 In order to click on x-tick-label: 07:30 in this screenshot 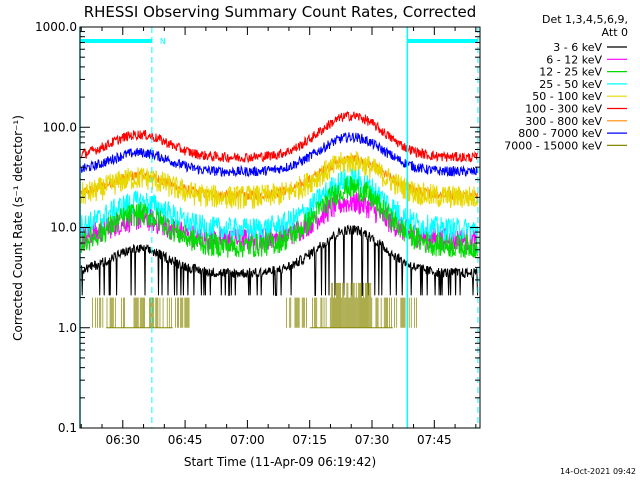, I will do `click(372, 440)`.